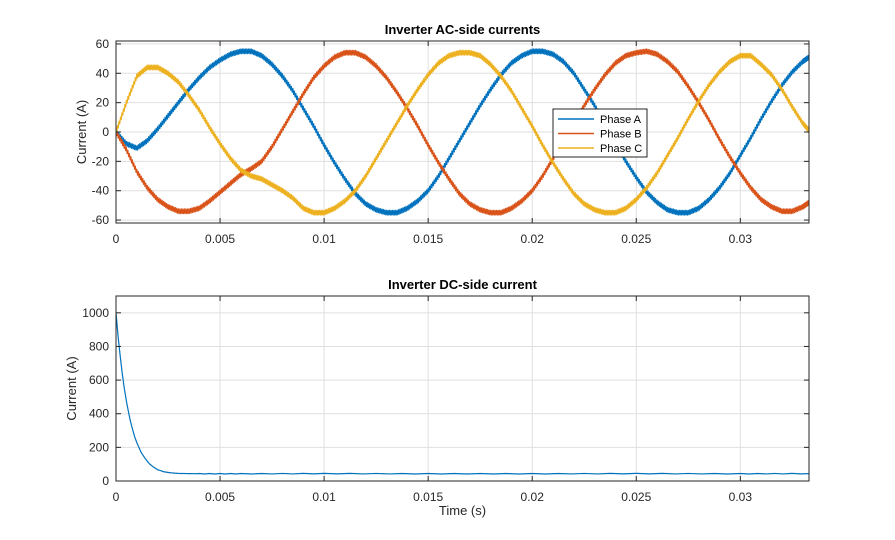  I want to click on dc-x-tick-label: 0.02, so click(533, 497).